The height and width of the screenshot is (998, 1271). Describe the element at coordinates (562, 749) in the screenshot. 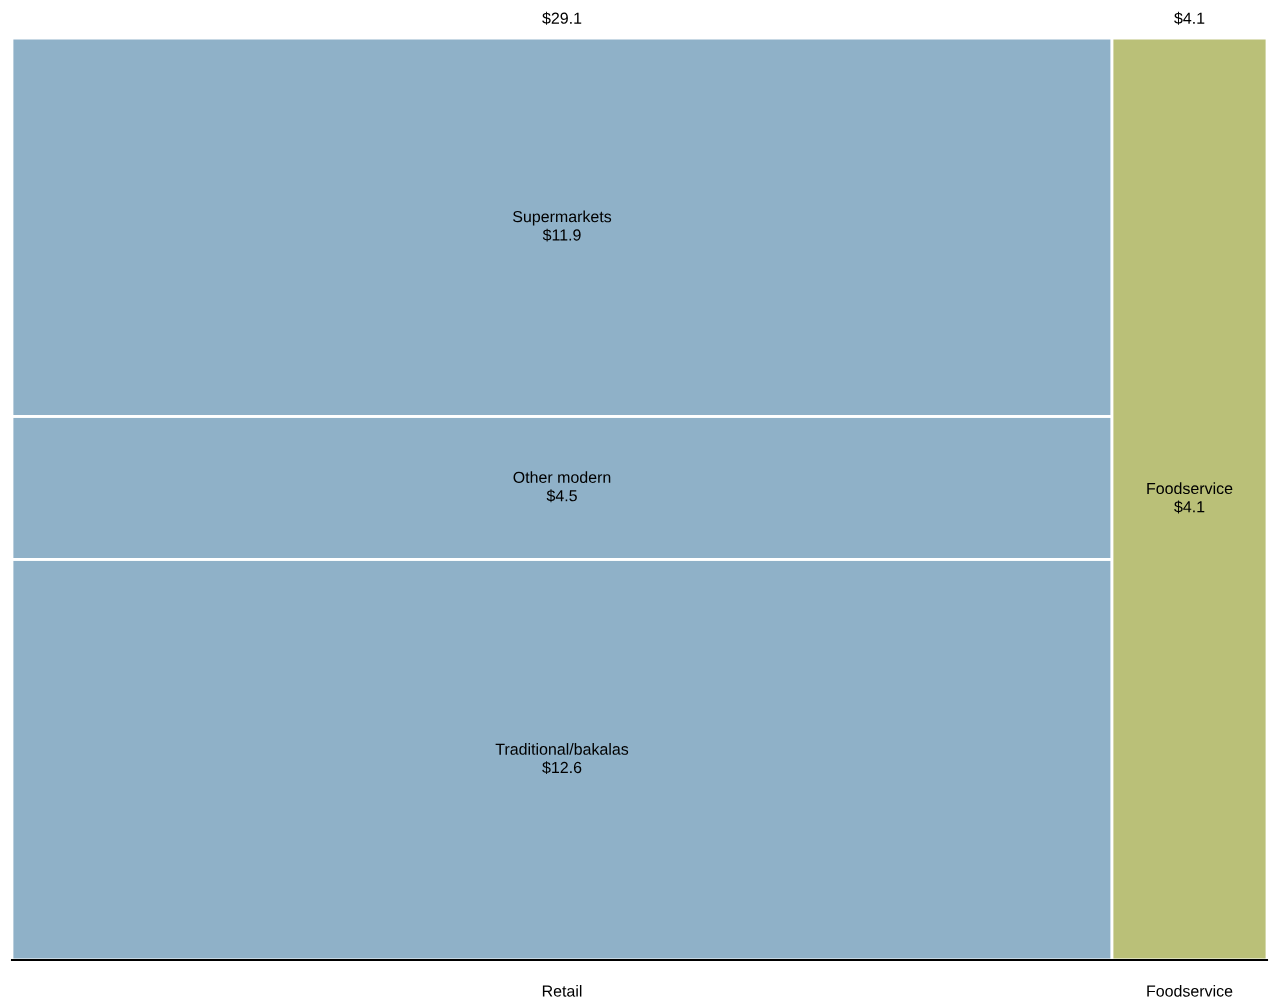

I see `series-label: Traditional/bakalas` at that location.